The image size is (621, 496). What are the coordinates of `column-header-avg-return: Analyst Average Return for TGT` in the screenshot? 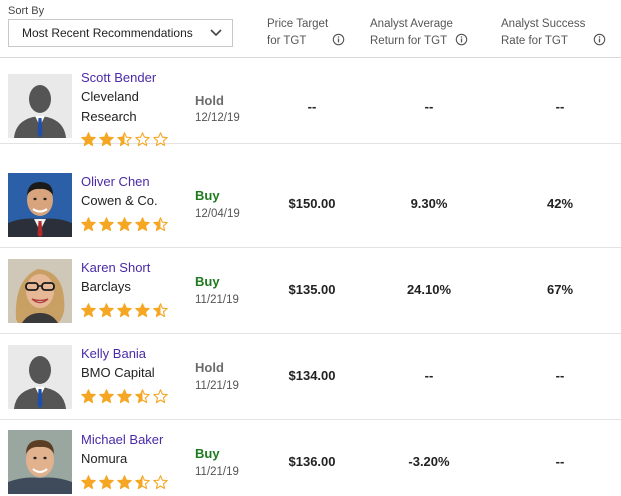 It's located at (419, 33).